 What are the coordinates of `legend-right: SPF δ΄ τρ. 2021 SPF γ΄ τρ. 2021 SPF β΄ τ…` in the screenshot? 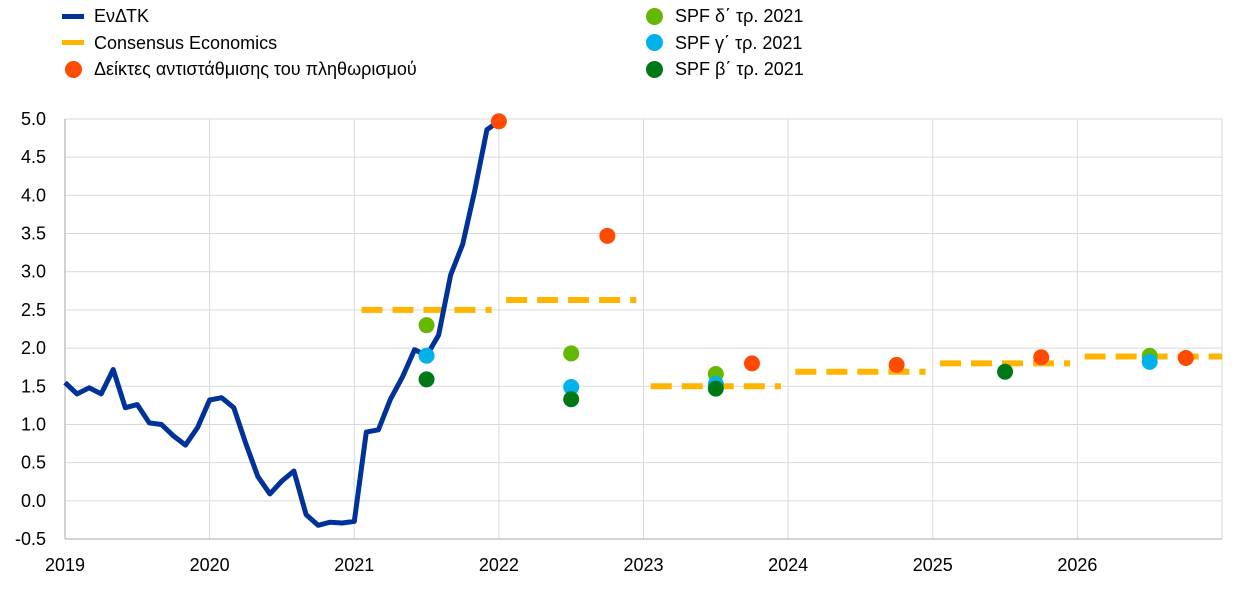 It's located at (722, 43).